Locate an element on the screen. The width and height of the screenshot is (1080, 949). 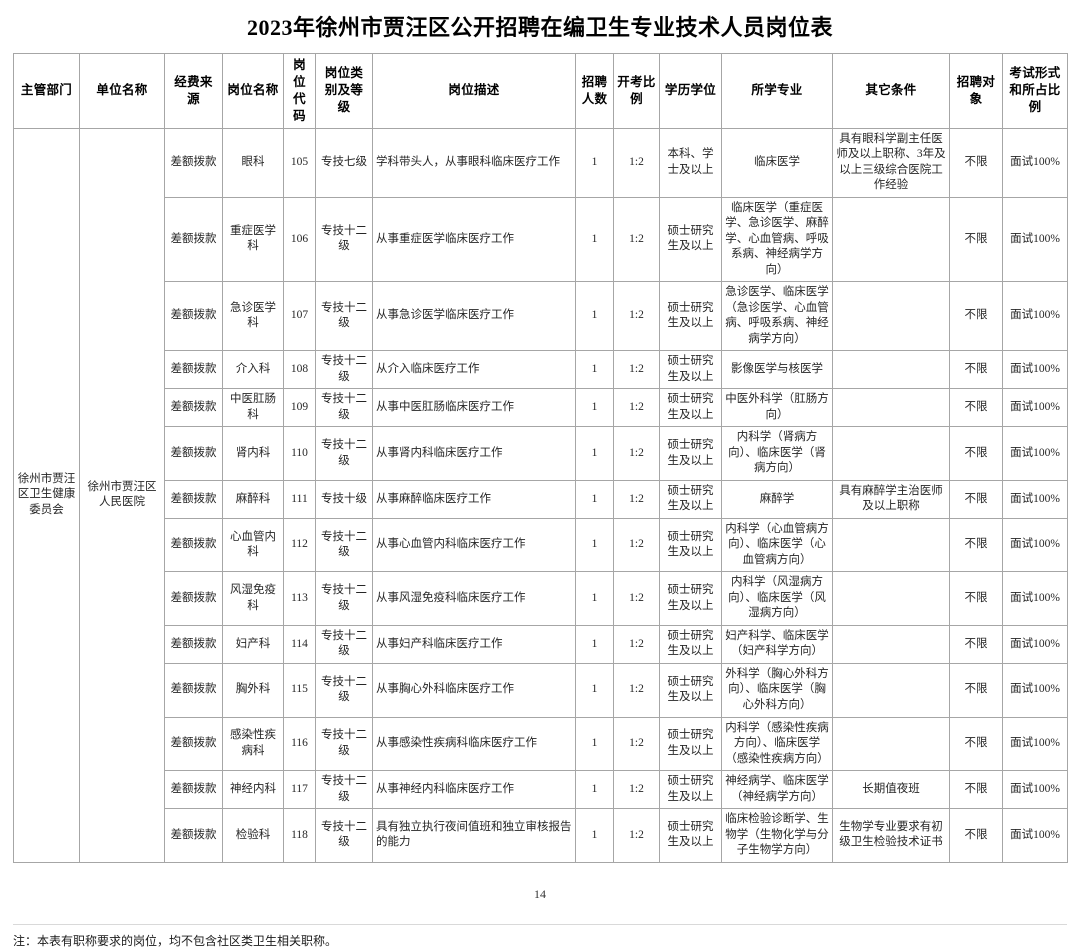
cell-major: 妇产科学、临床医学（妇产科学方向） is located at coordinates (777, 644).